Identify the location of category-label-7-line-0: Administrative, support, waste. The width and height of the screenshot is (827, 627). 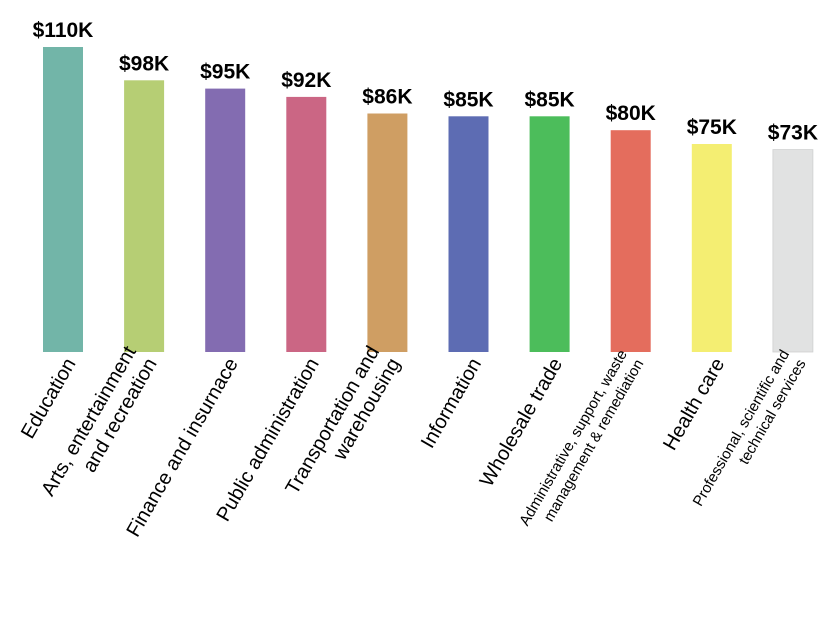
(573, 438).